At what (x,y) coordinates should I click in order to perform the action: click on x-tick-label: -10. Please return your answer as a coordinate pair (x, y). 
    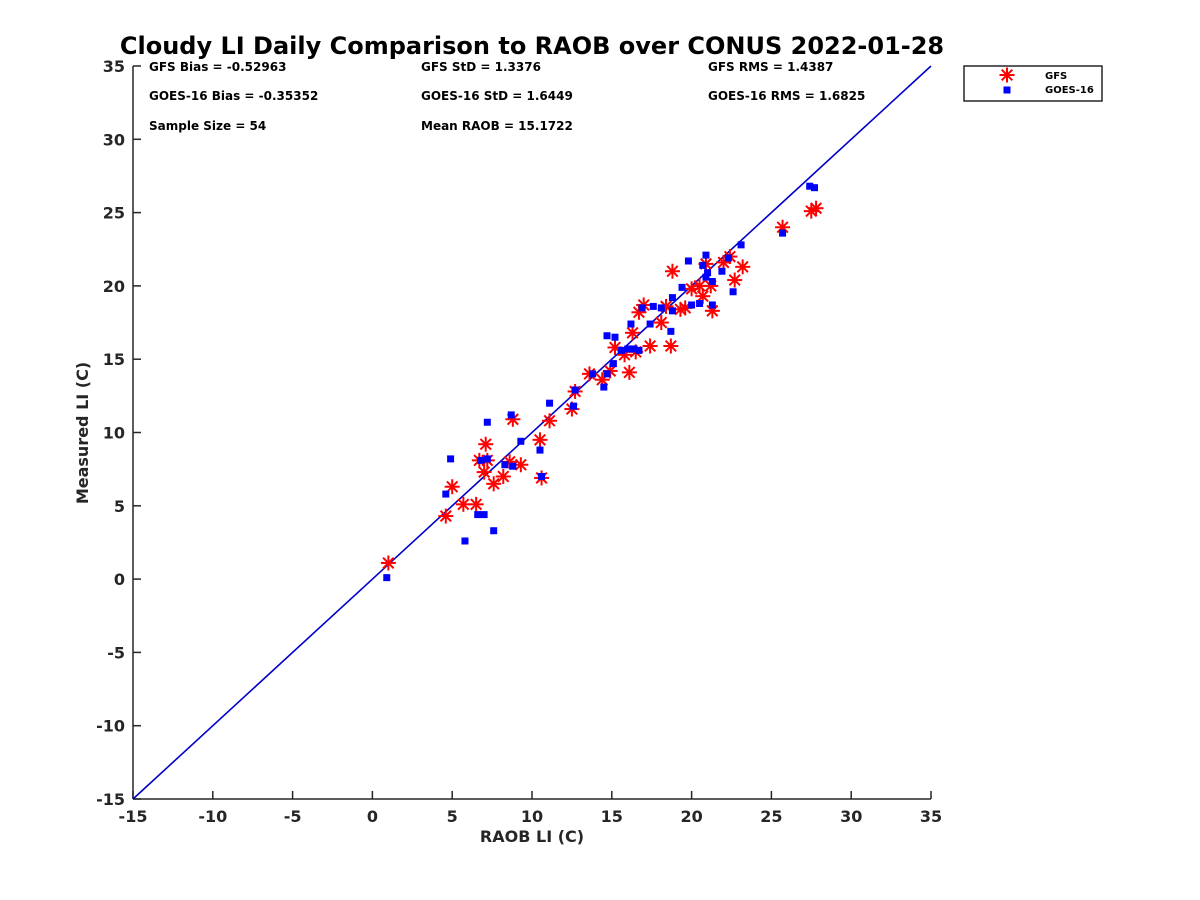
    Looking at the image, I should click on (212, 816).